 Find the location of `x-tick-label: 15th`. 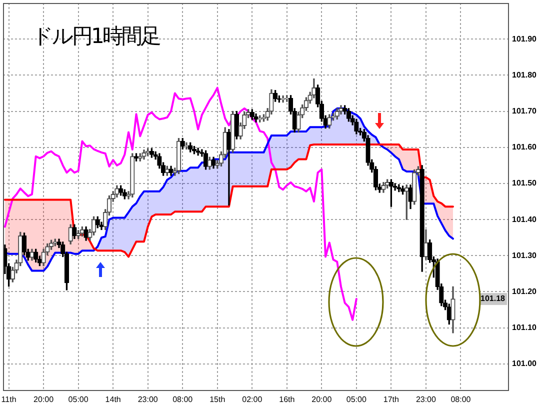

x-tick-label: 15th is located at coordinates (218, 399).